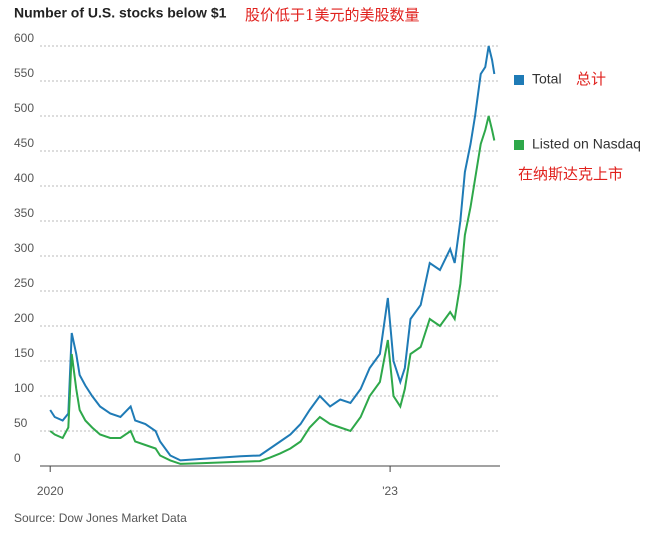 This screenshot has height=537, width=666. I want to click on legend-label: Total, so click(547, 79).